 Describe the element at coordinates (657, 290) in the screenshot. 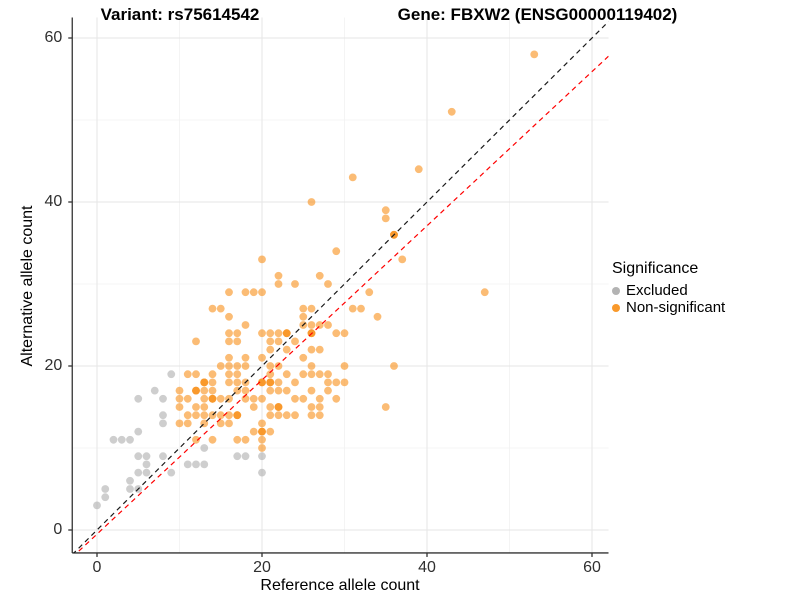

I see `legend-item-label: Excluded` at that location.